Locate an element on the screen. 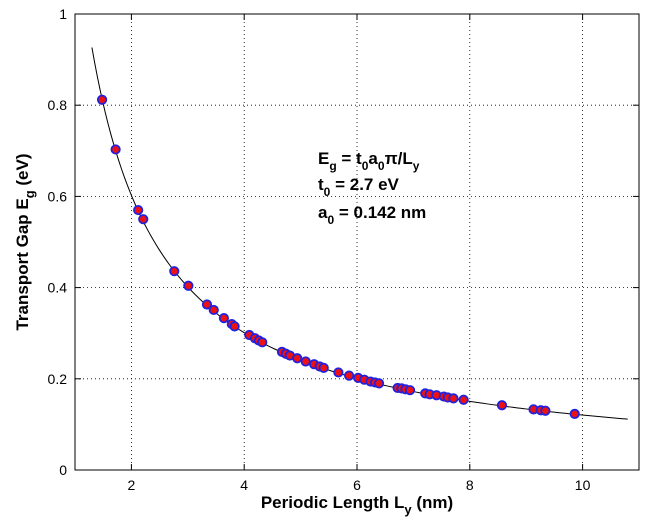 The height and width of the screenshot is (523, 654). y-tick-label: 1 is located at coordinates (63, 14).